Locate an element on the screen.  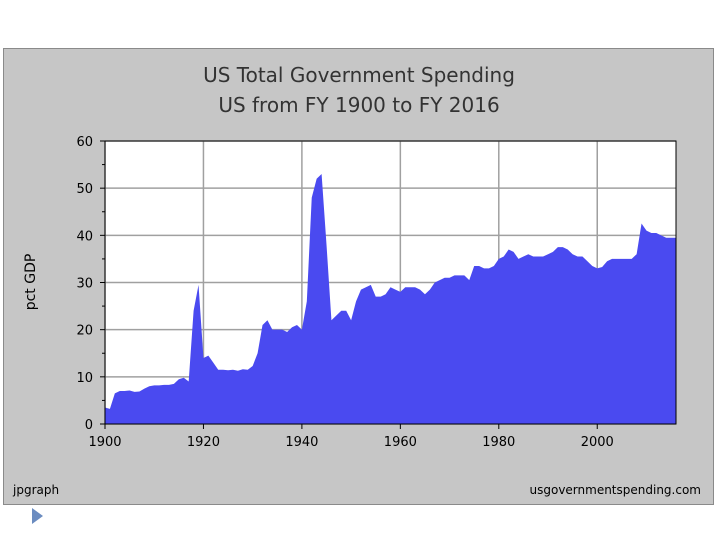
x-tick-label: 1920 is located at coordinates (203, 442).